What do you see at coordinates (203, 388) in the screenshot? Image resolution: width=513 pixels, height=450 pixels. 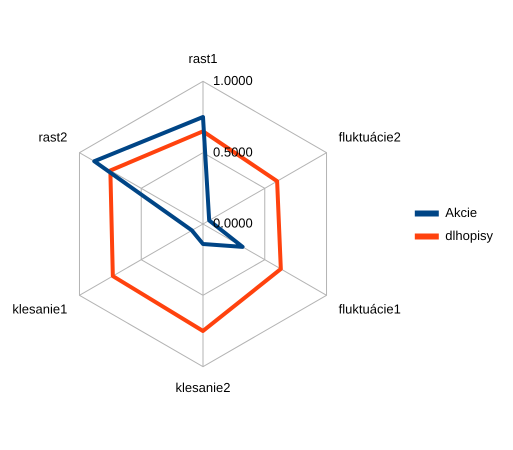 I see `spoke-label: klesanie2` at bounding box center [203, 388].